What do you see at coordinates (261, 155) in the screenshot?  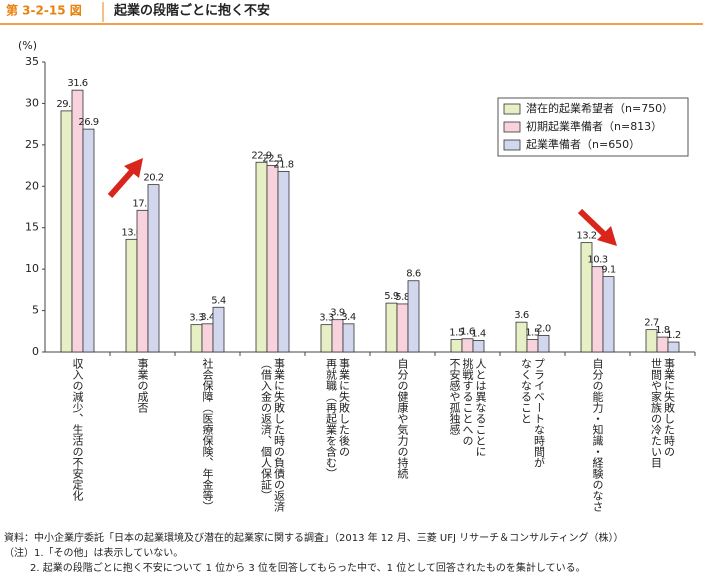 I see `value-label: 22.9` at bounding box center [261, 155].